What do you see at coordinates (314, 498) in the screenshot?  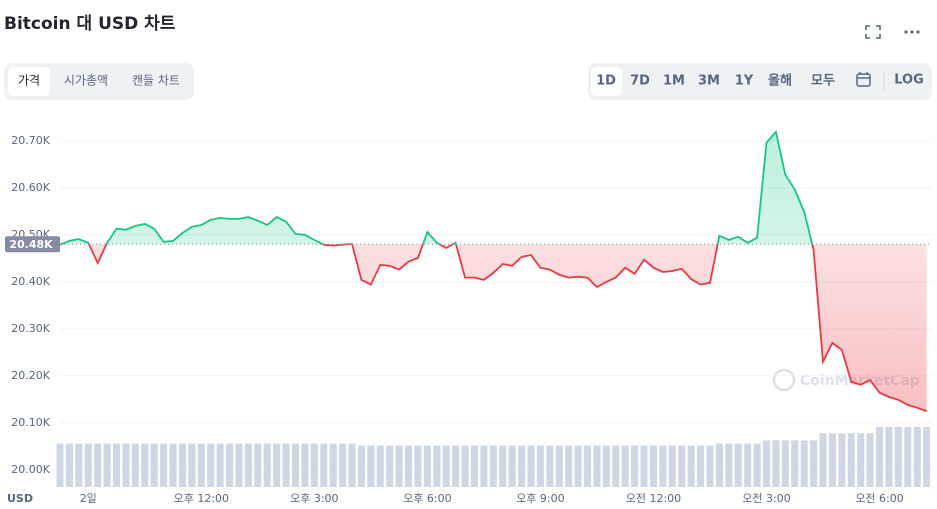 I see `x-tick-label: 오후 3:00` at bounding box center [314, 498].